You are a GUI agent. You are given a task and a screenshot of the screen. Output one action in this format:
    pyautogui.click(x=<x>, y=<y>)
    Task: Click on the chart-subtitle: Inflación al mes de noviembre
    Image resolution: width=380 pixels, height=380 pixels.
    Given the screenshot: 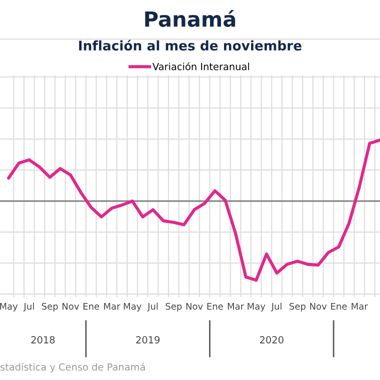 What is the action you would take?
    pyautogui.click(x=190, y=45)
    